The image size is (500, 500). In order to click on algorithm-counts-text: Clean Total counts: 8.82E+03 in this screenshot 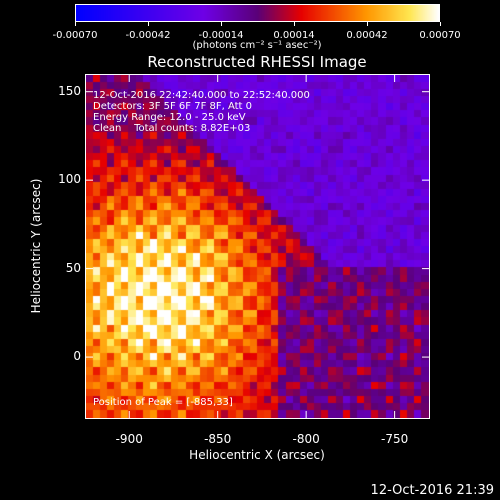, I will do `click(171, 128)`.